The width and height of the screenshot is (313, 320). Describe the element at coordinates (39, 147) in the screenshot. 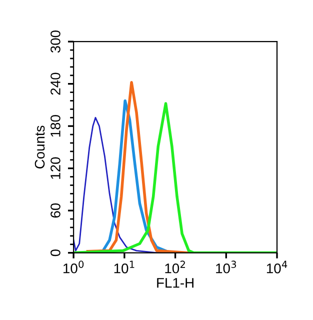

I see `y-axis-title: Counts` at that location.